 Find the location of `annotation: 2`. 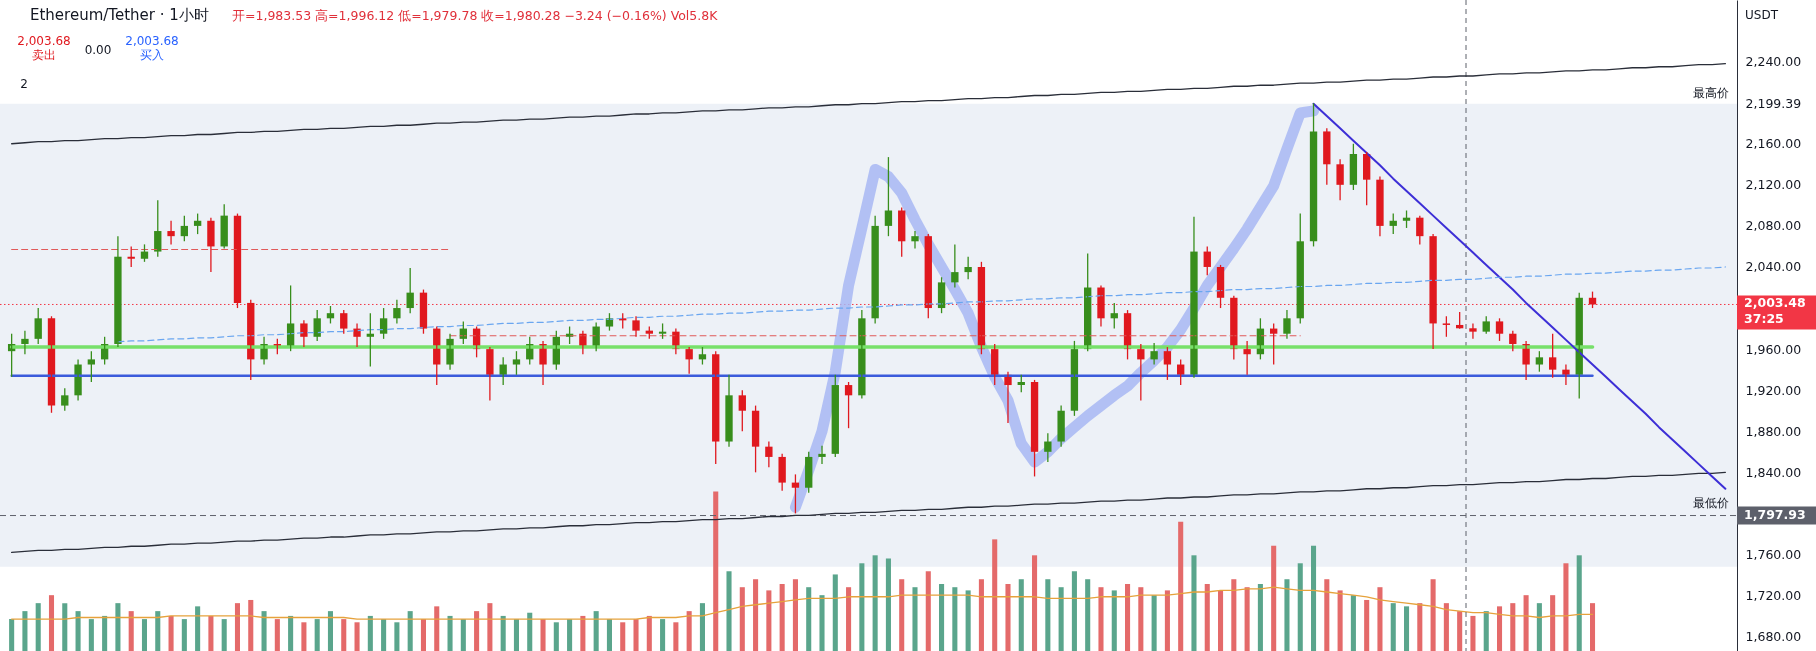

annotation: 2 is located at coordinates (24, 84).